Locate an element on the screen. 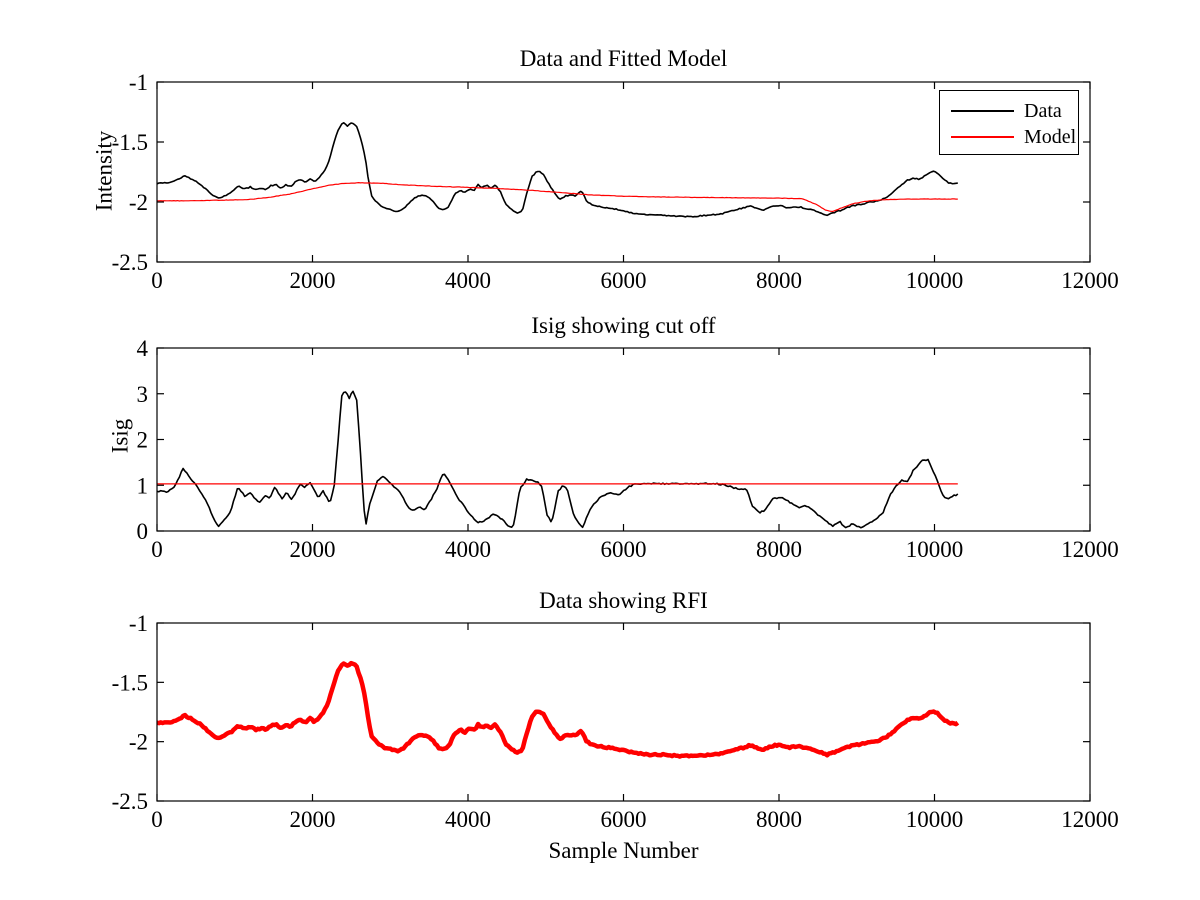 The image size is (1200, 900). plot1-series-model is located at coordinates (557, 197).